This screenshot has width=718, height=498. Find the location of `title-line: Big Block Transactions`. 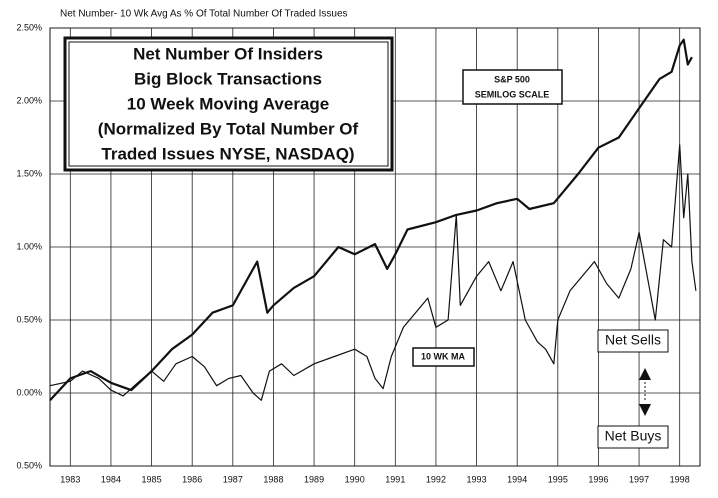

title-line: Big Block Transactions is located at coordinates (228, 78).